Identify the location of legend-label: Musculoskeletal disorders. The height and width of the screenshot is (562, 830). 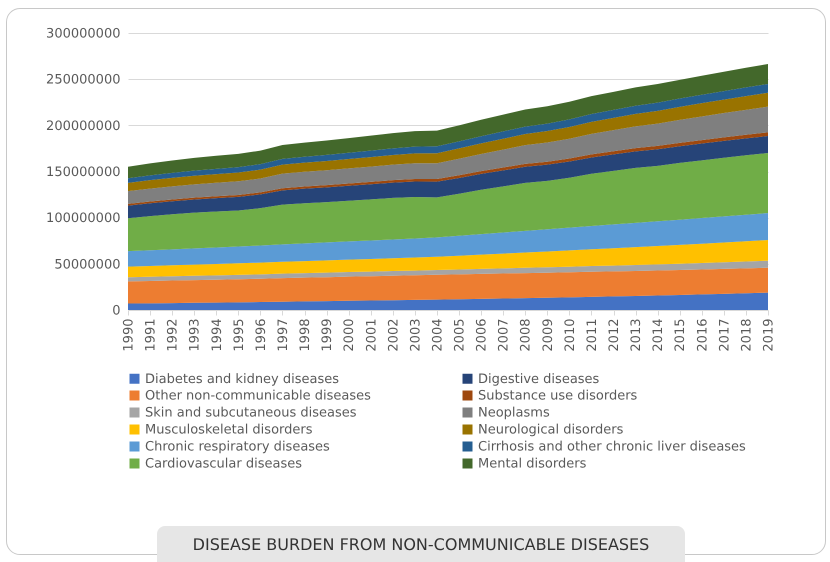
(229, 430).